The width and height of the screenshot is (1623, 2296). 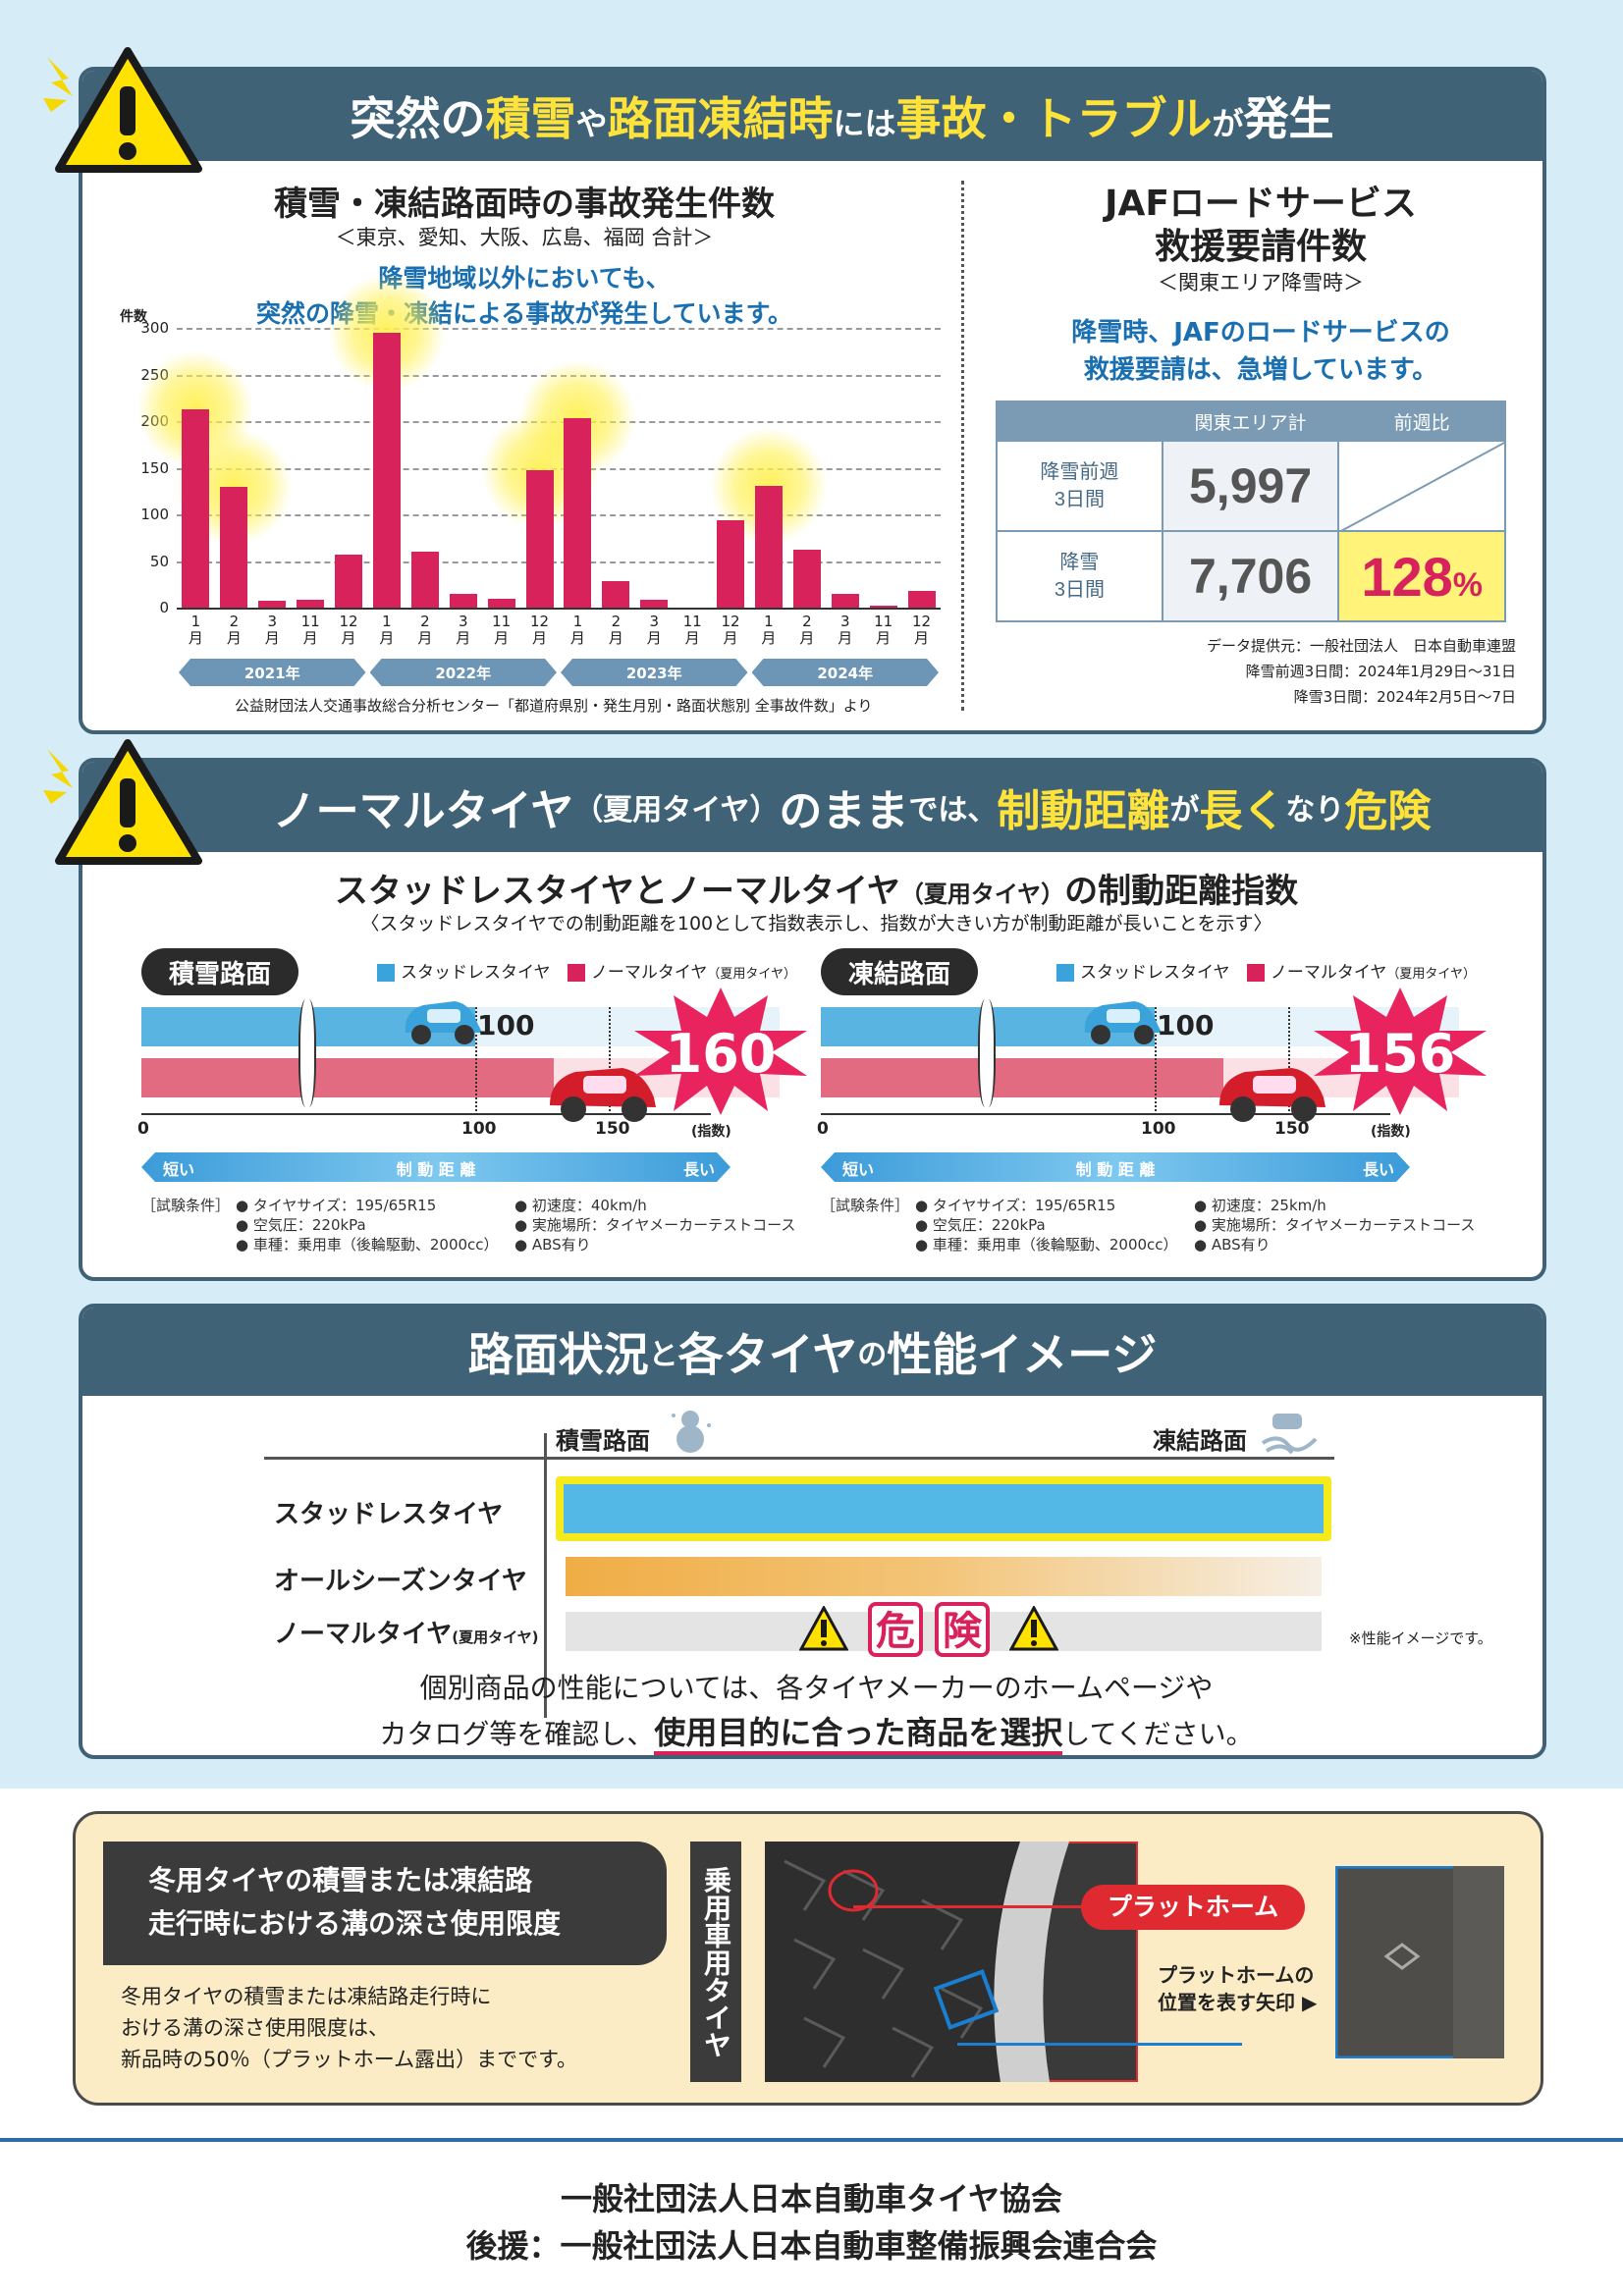 I want to click on jaf-col-area: 関東エリア計, so click(x=1250, y=421).